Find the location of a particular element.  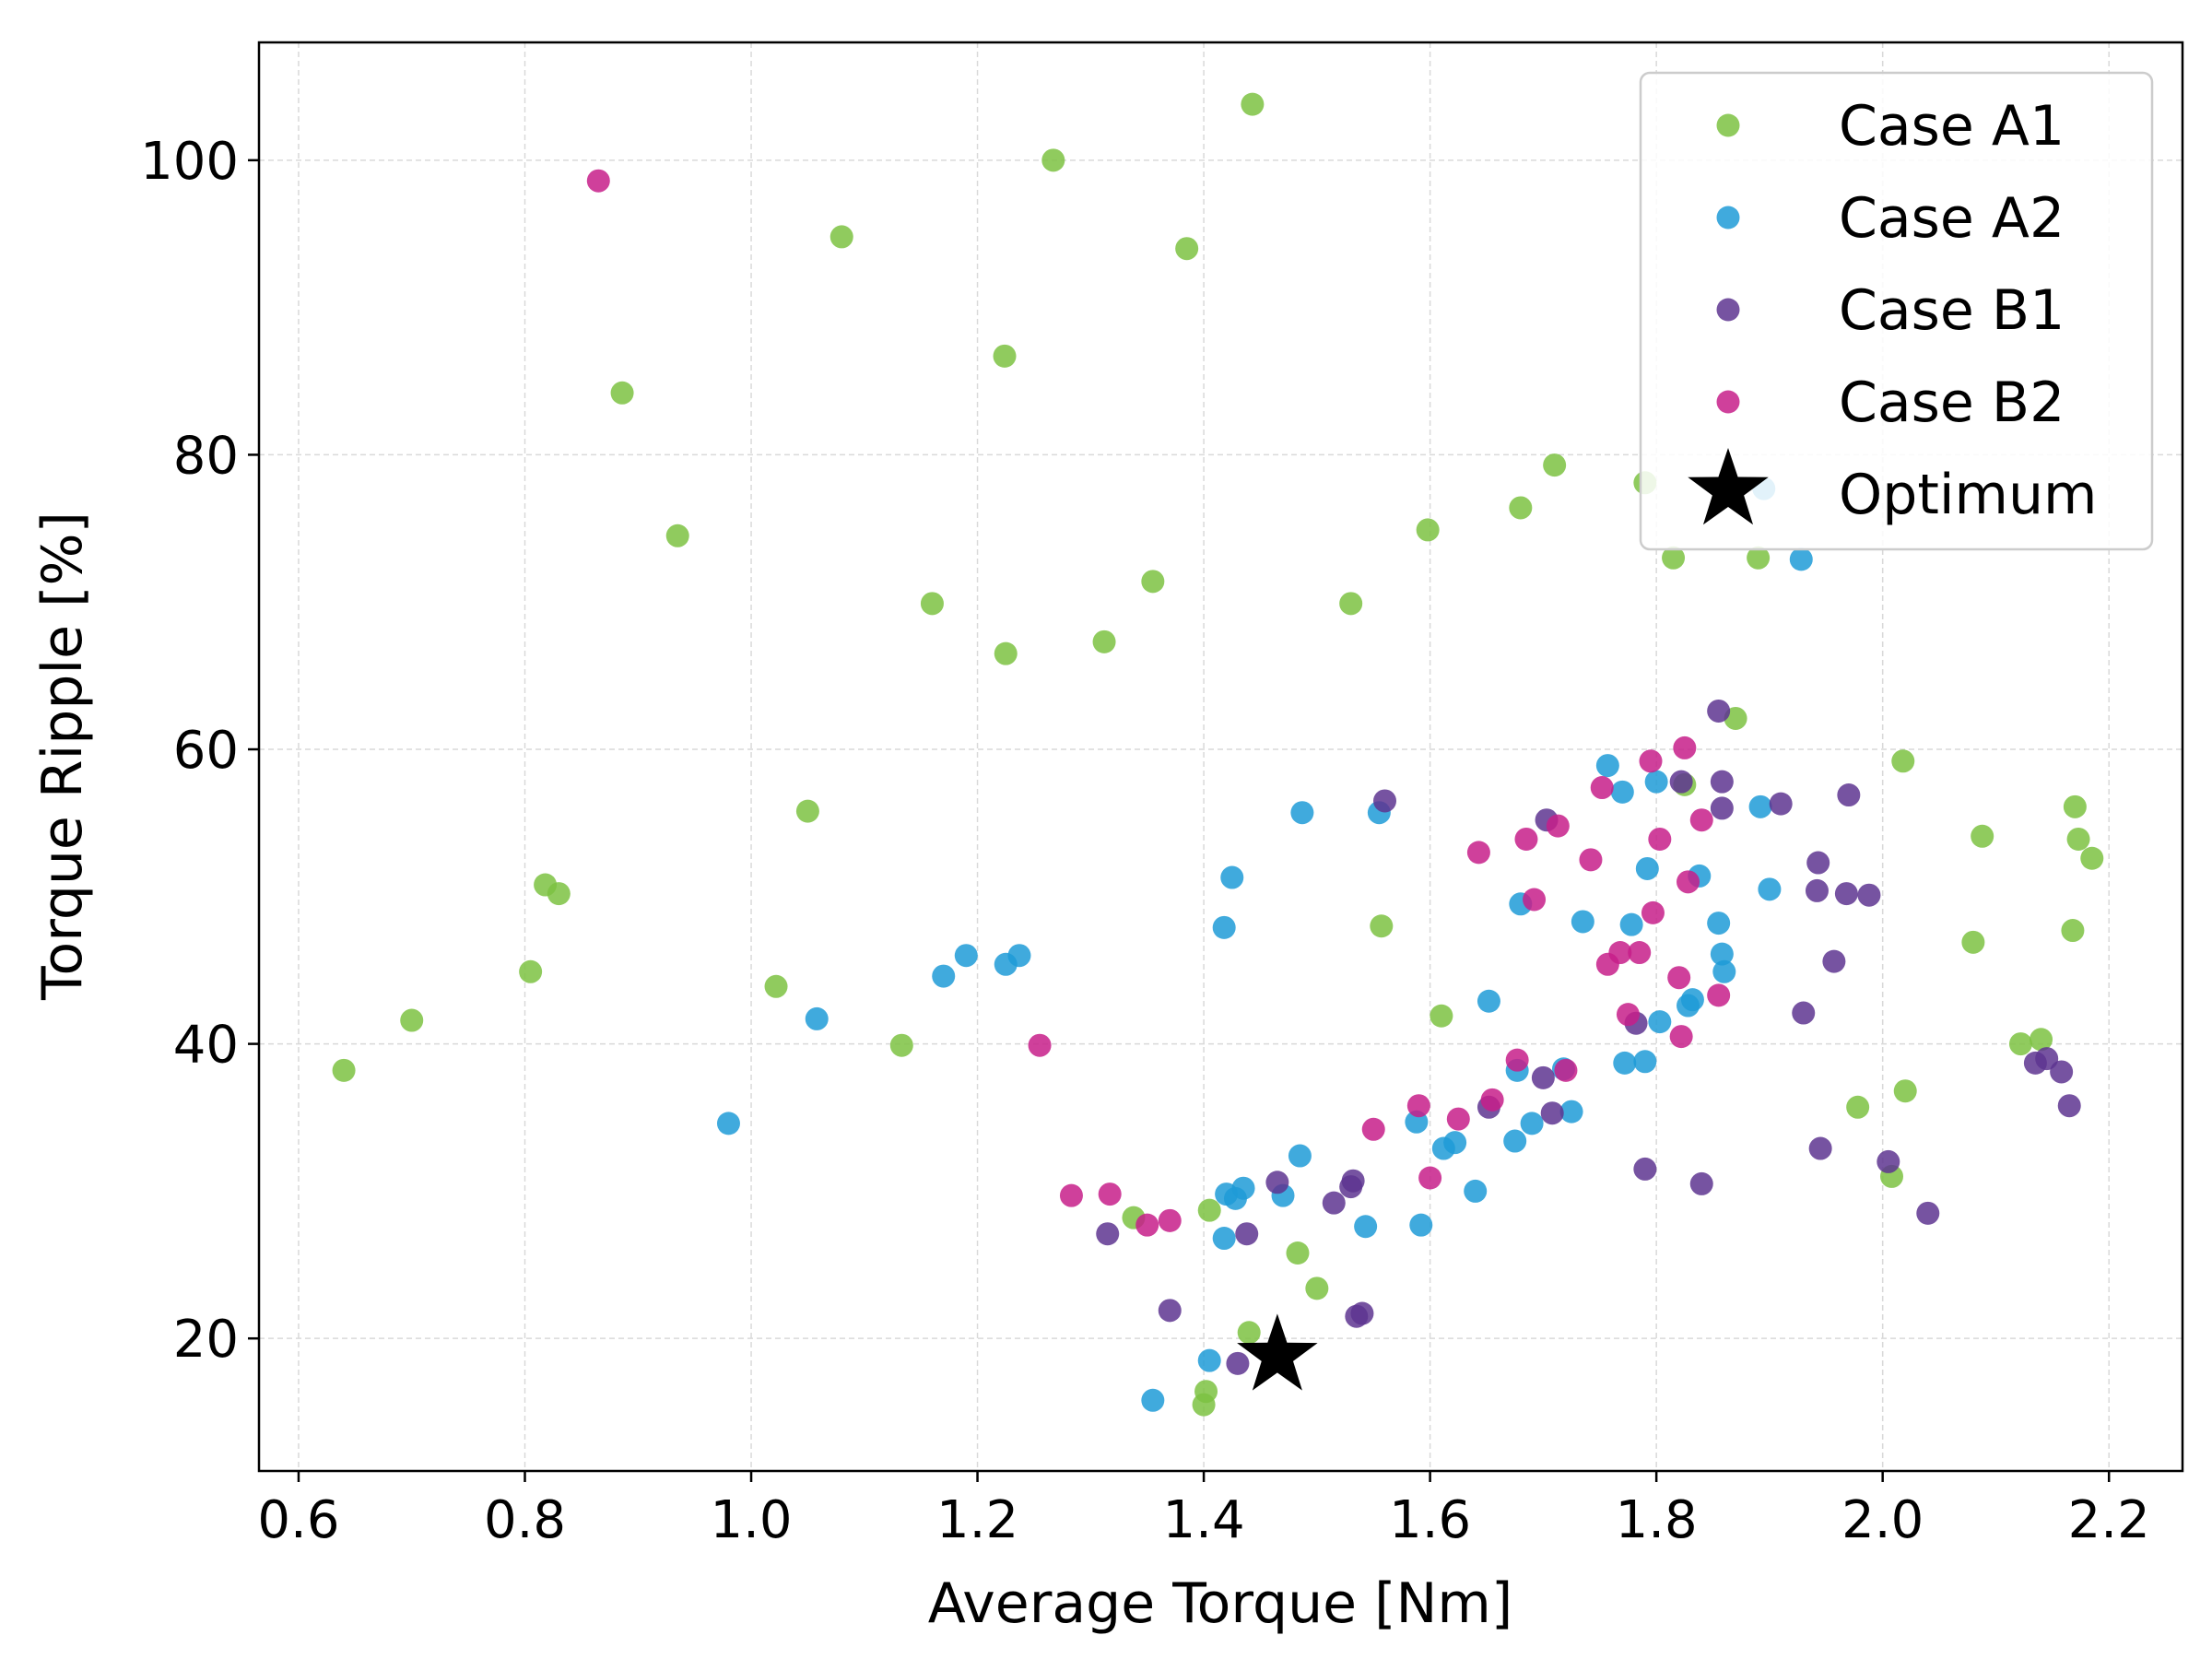

legend-marker-case-b1 is located at coordinates (1728, 310).